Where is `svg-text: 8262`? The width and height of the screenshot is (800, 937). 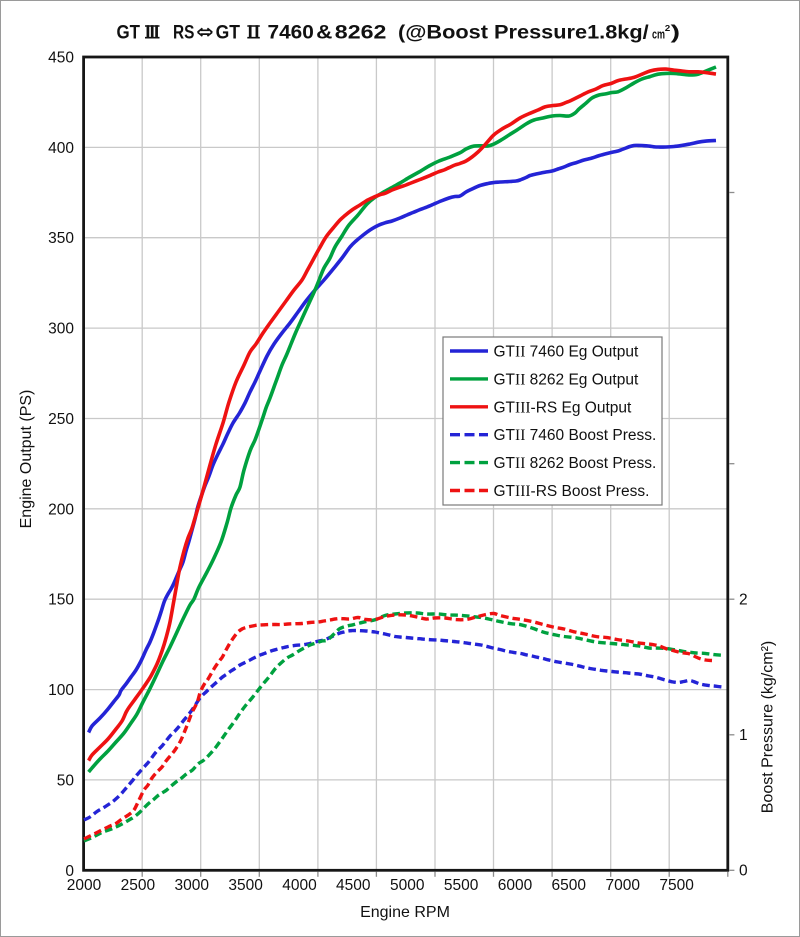 svg-text: 8262 is located at coordinates (361, 33).